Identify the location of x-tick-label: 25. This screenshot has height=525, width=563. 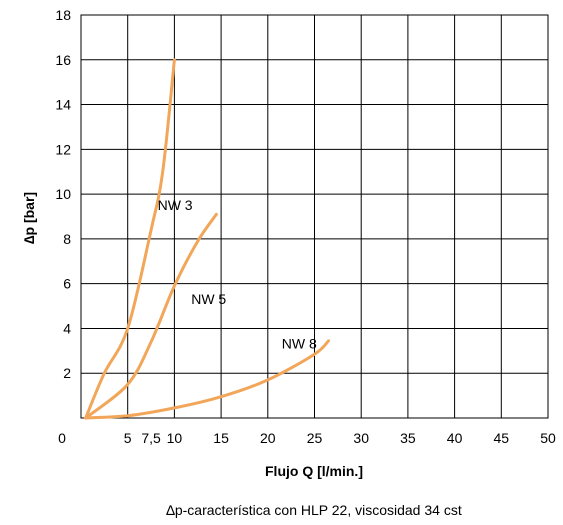
(315, 438).